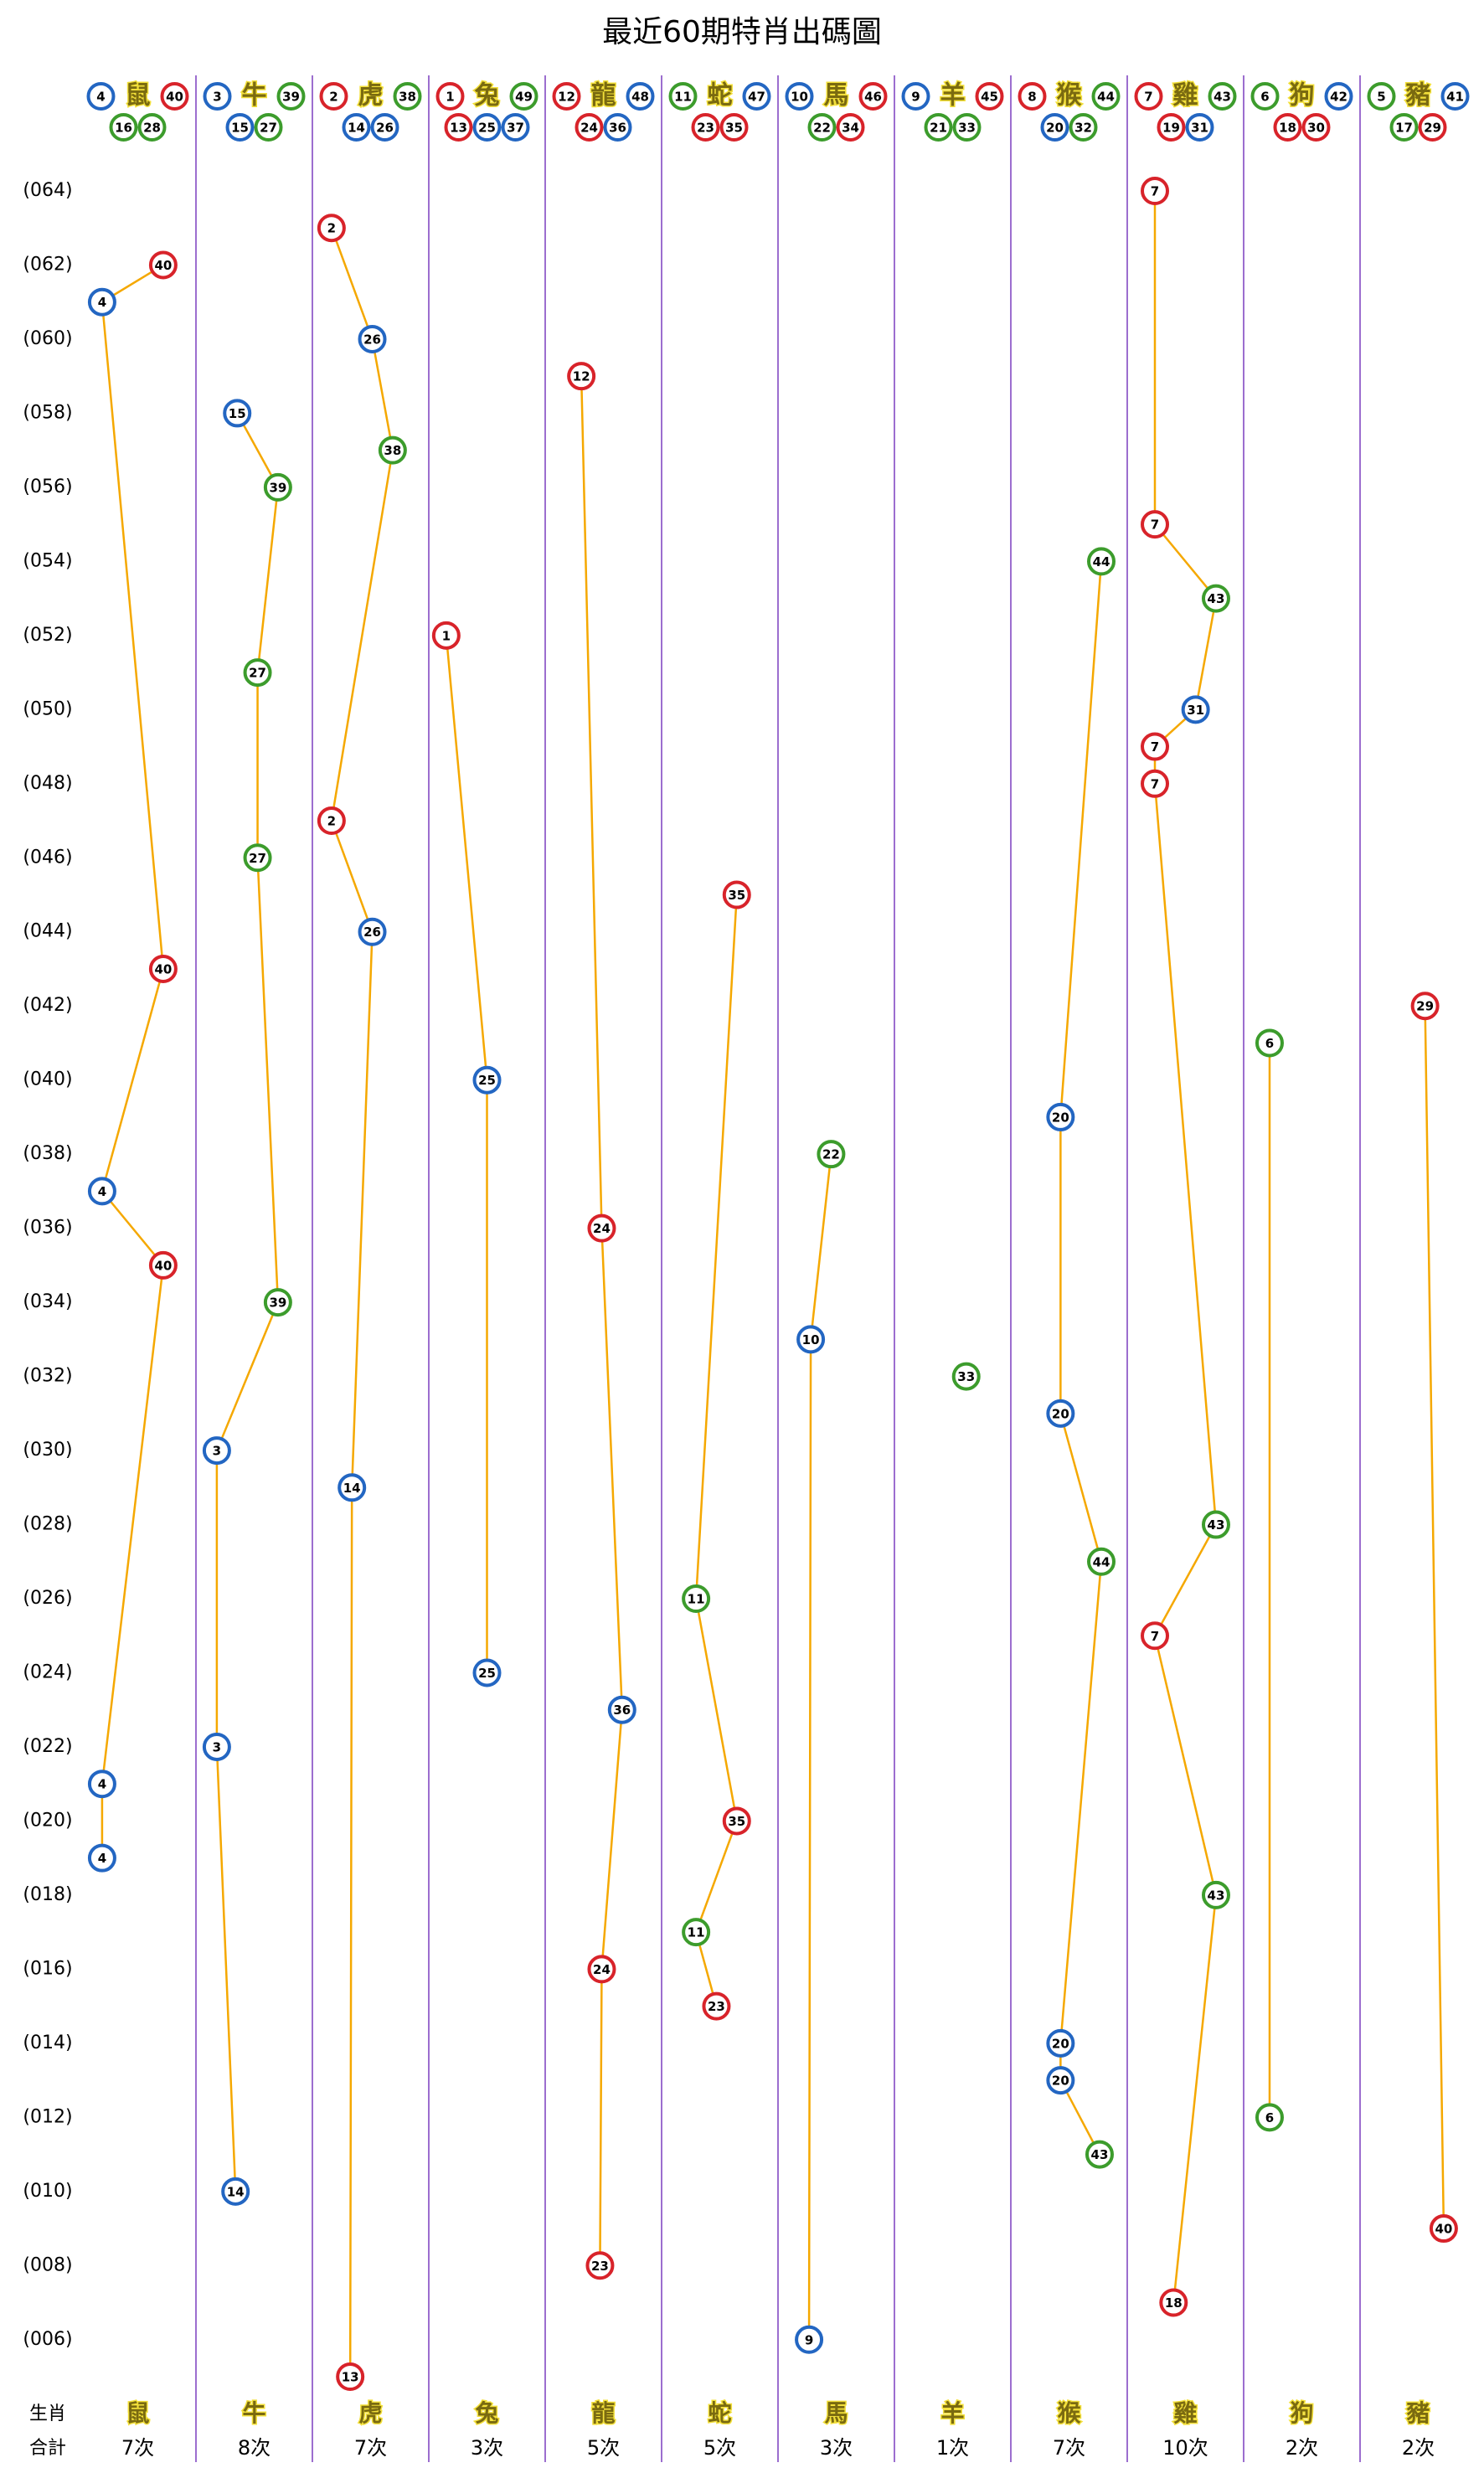 The image size is (1484, 2473). Describe the element at coordinates (1148, 97) in the screenshot. I see `ball-number: 7` at that location.